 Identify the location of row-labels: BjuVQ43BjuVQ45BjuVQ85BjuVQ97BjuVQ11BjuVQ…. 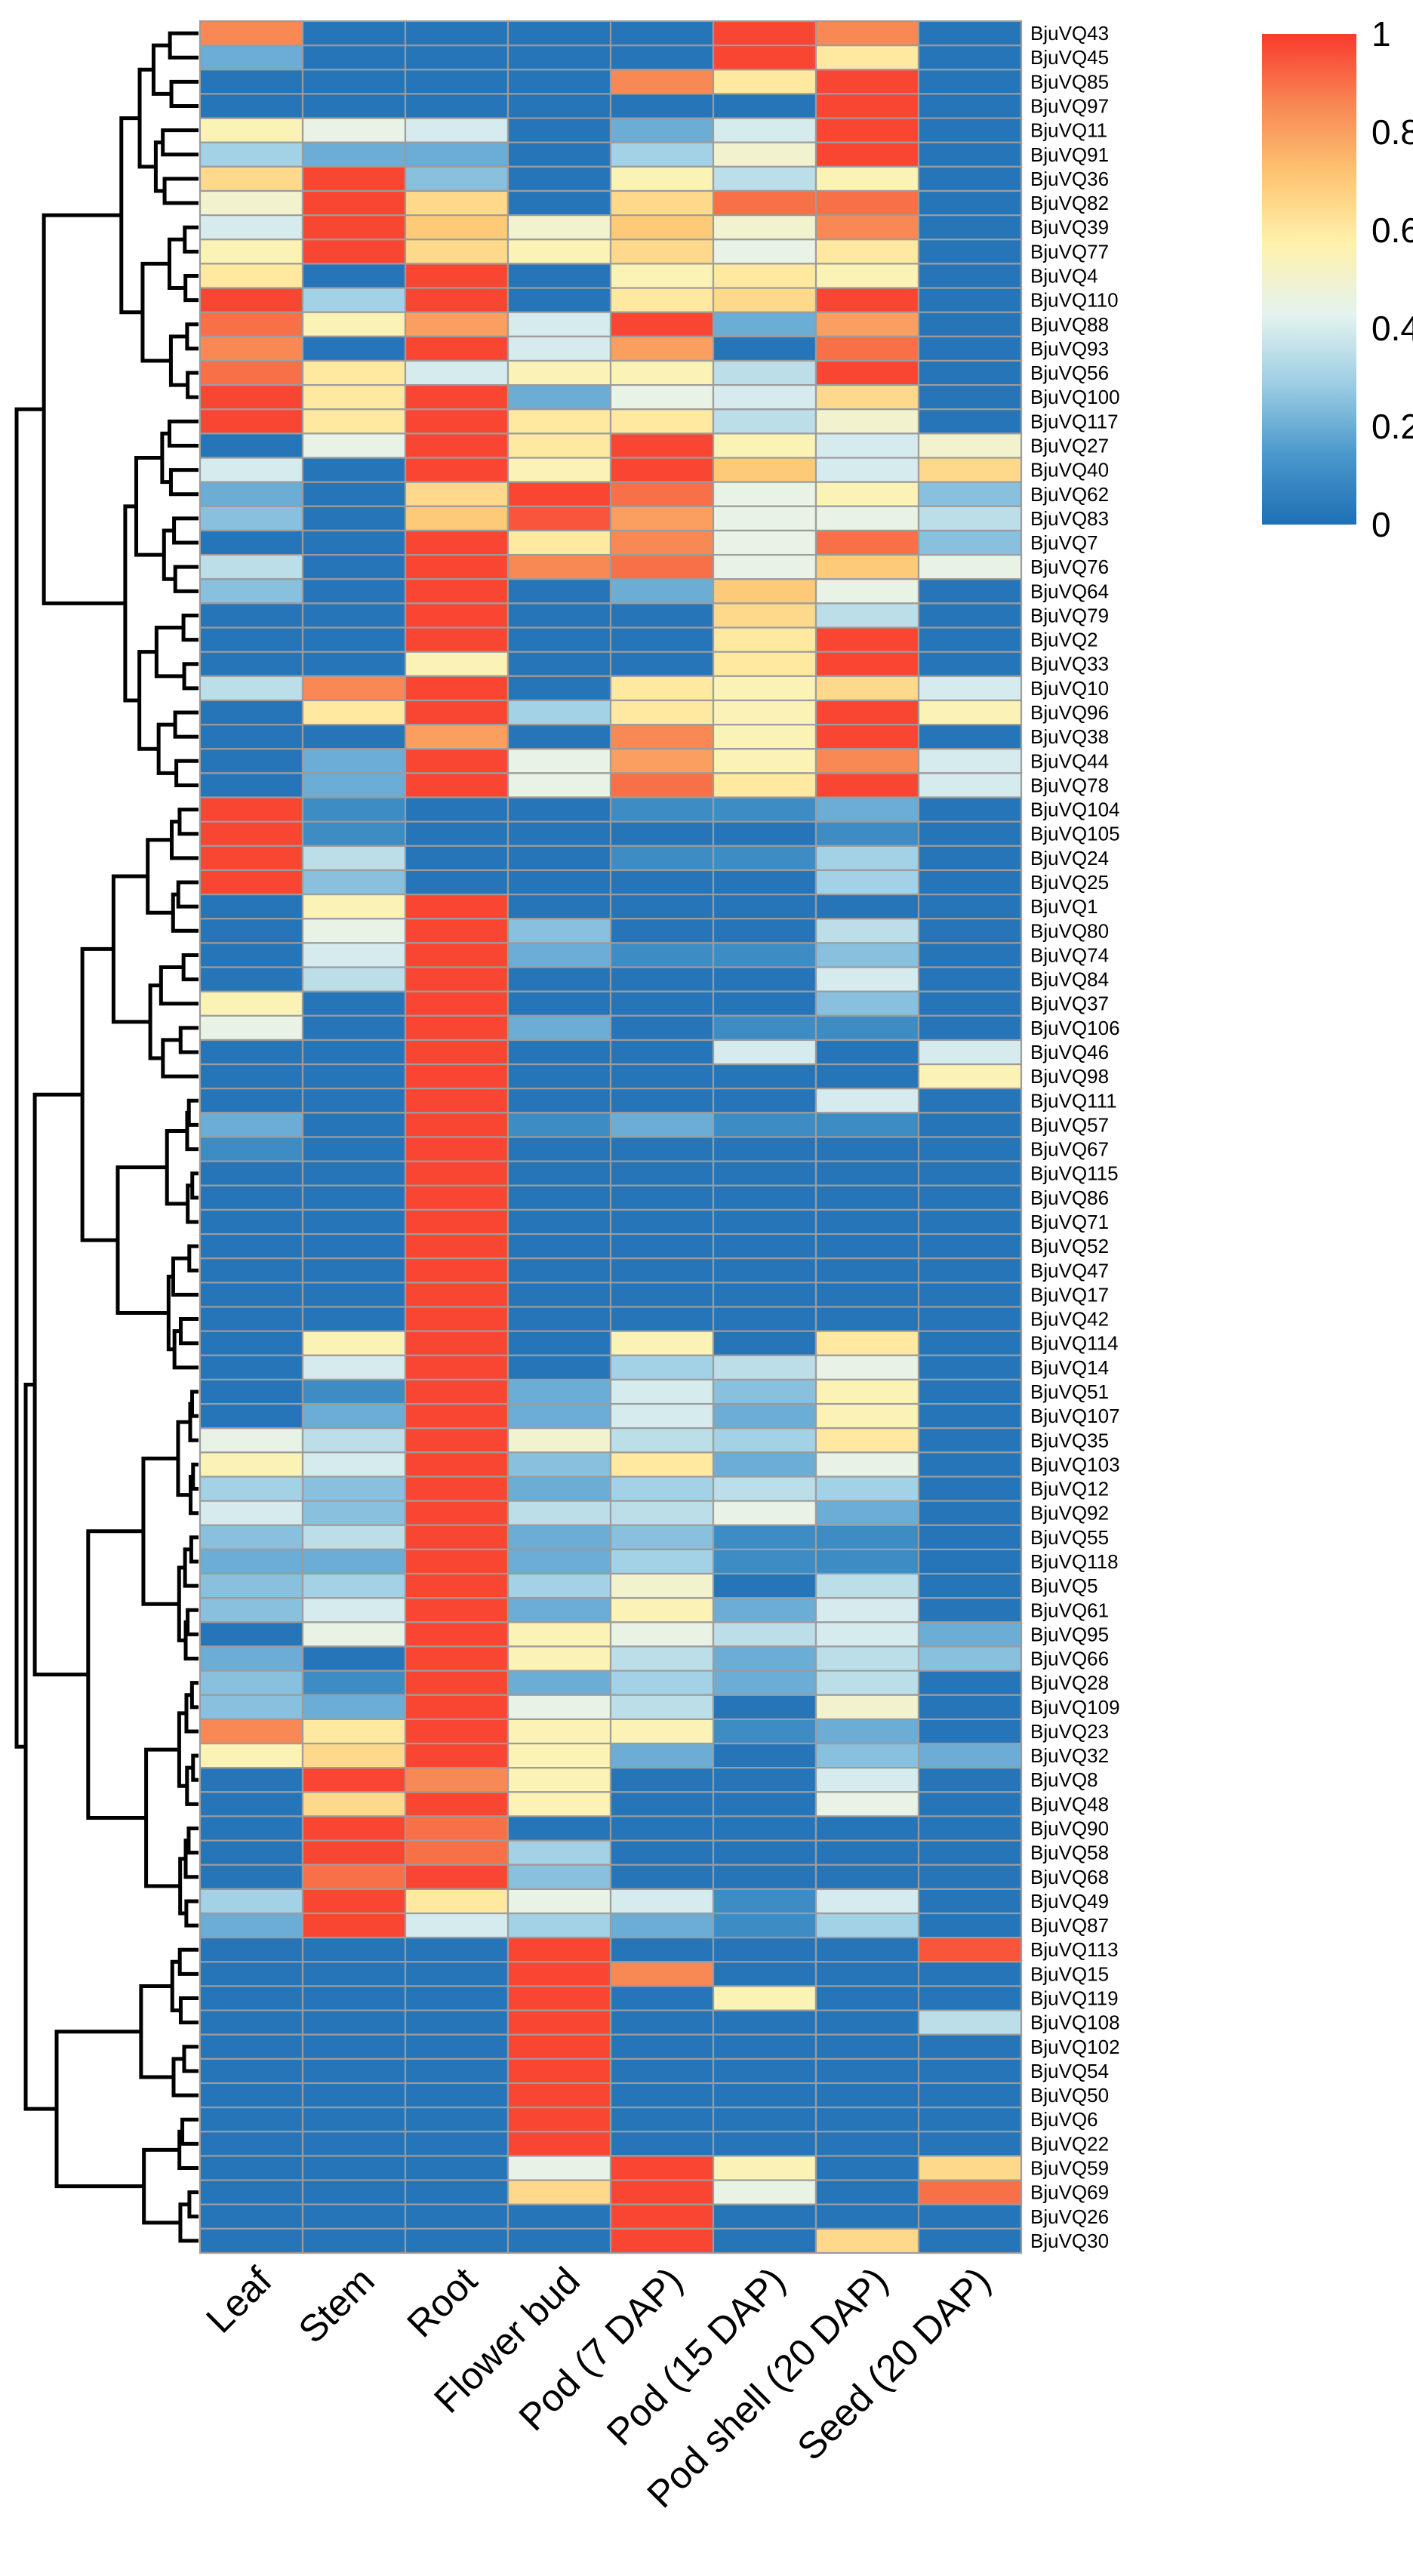
(1075, 1137).